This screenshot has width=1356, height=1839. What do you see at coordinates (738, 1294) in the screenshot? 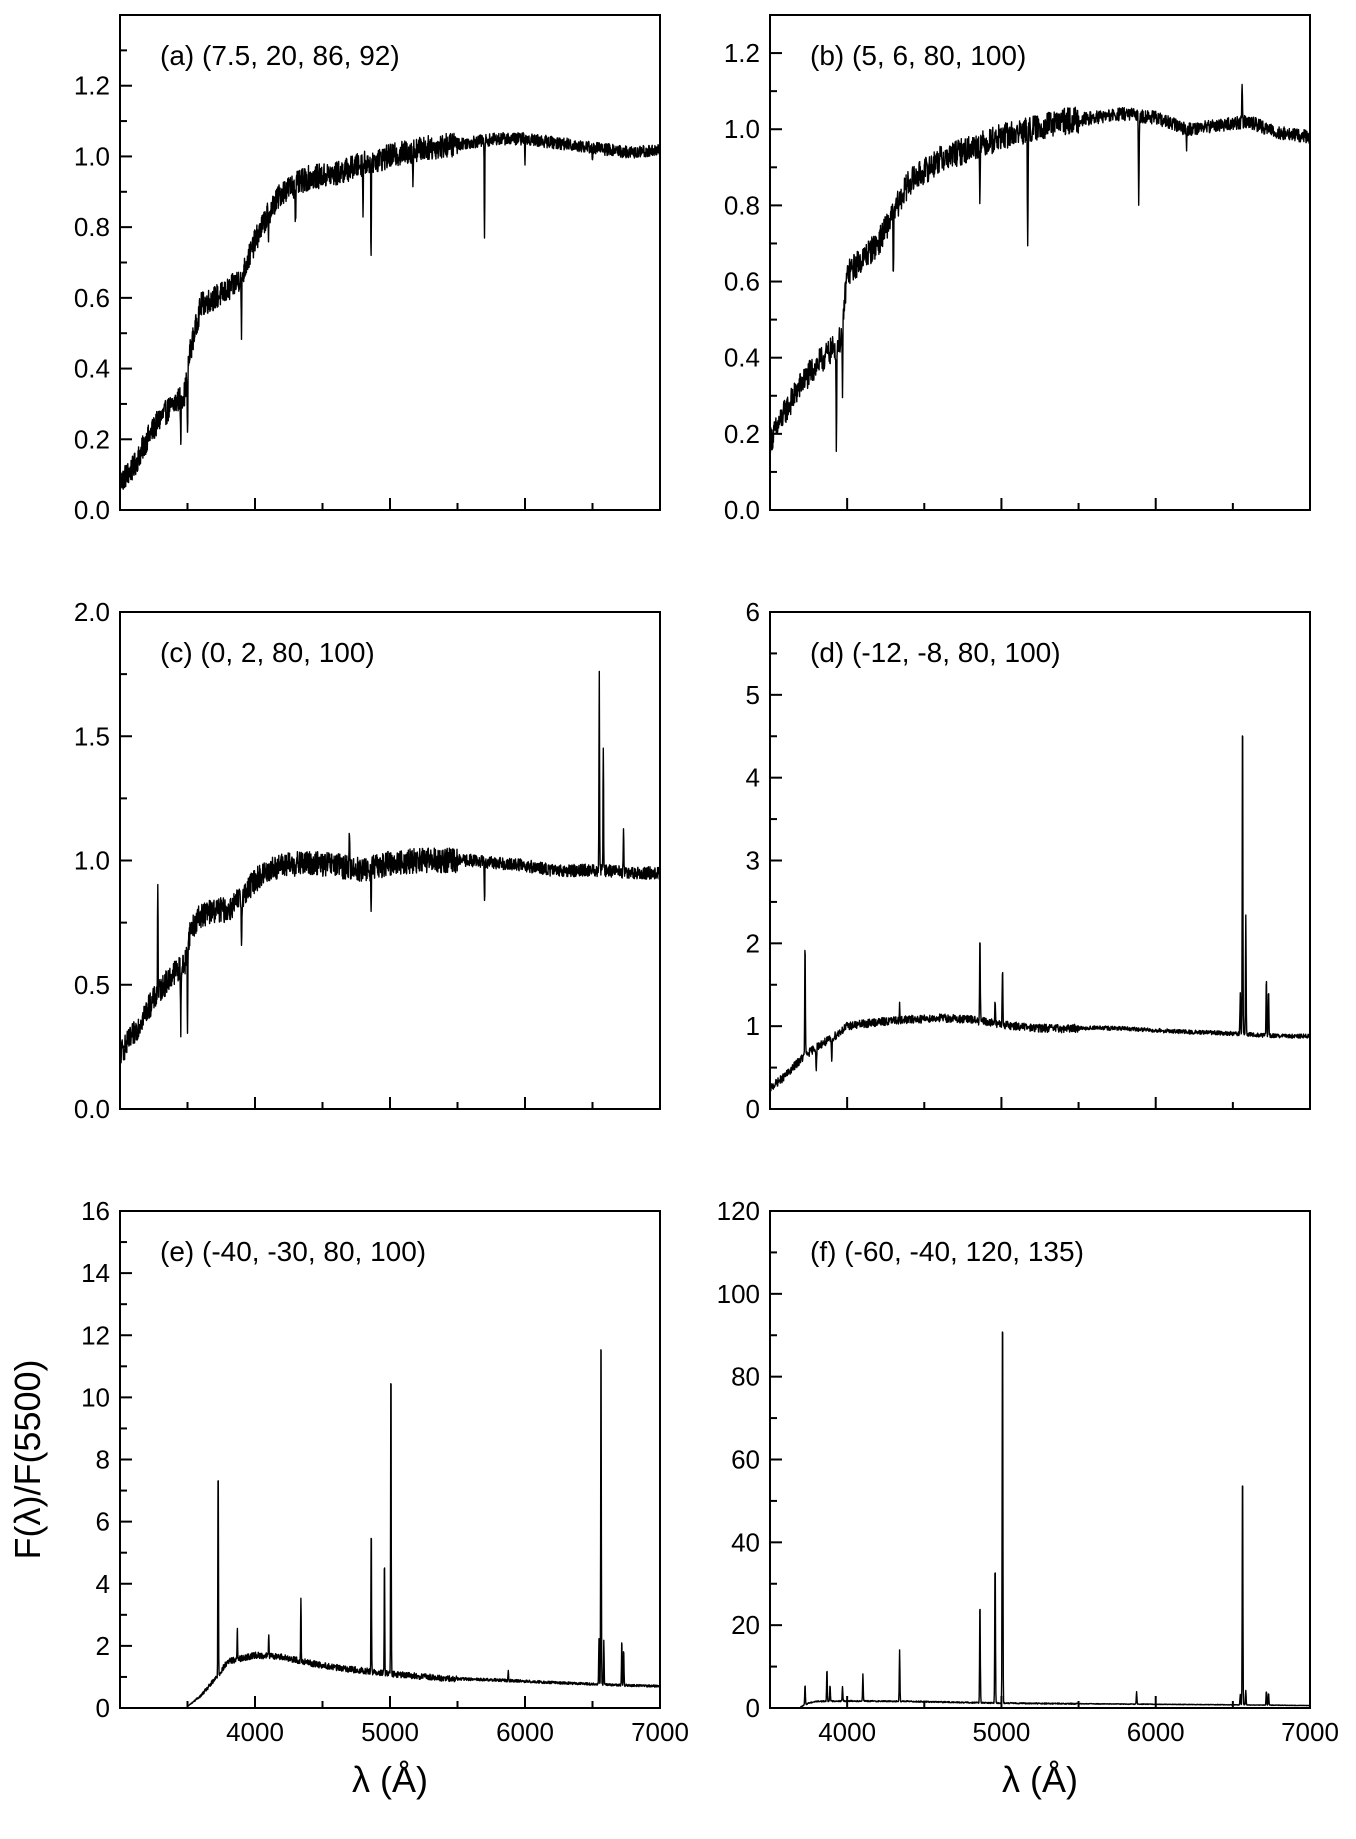
I see `y-tick-label: 100` at bounding box center [738, 1294].